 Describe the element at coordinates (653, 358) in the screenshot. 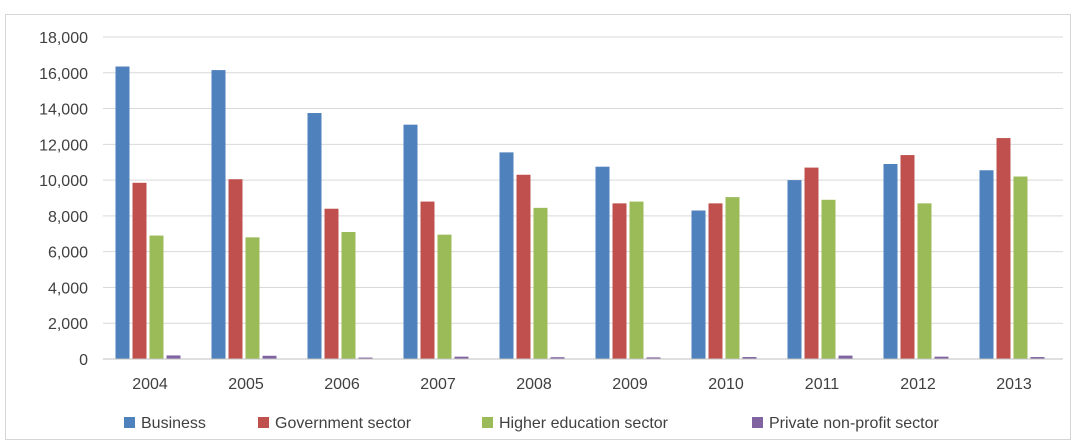

I see `bar-2009-private-non-profit-sector` at that location.